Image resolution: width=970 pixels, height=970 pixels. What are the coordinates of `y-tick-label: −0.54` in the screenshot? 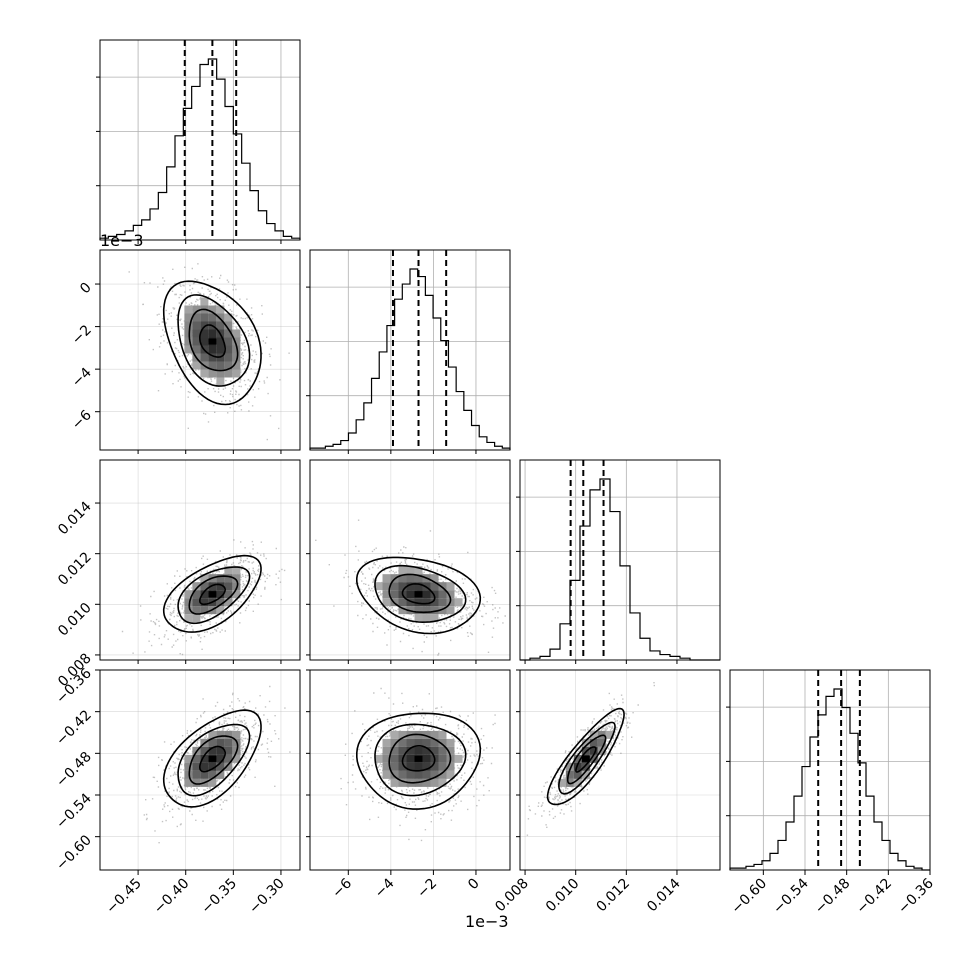 It's located at (74, 811).